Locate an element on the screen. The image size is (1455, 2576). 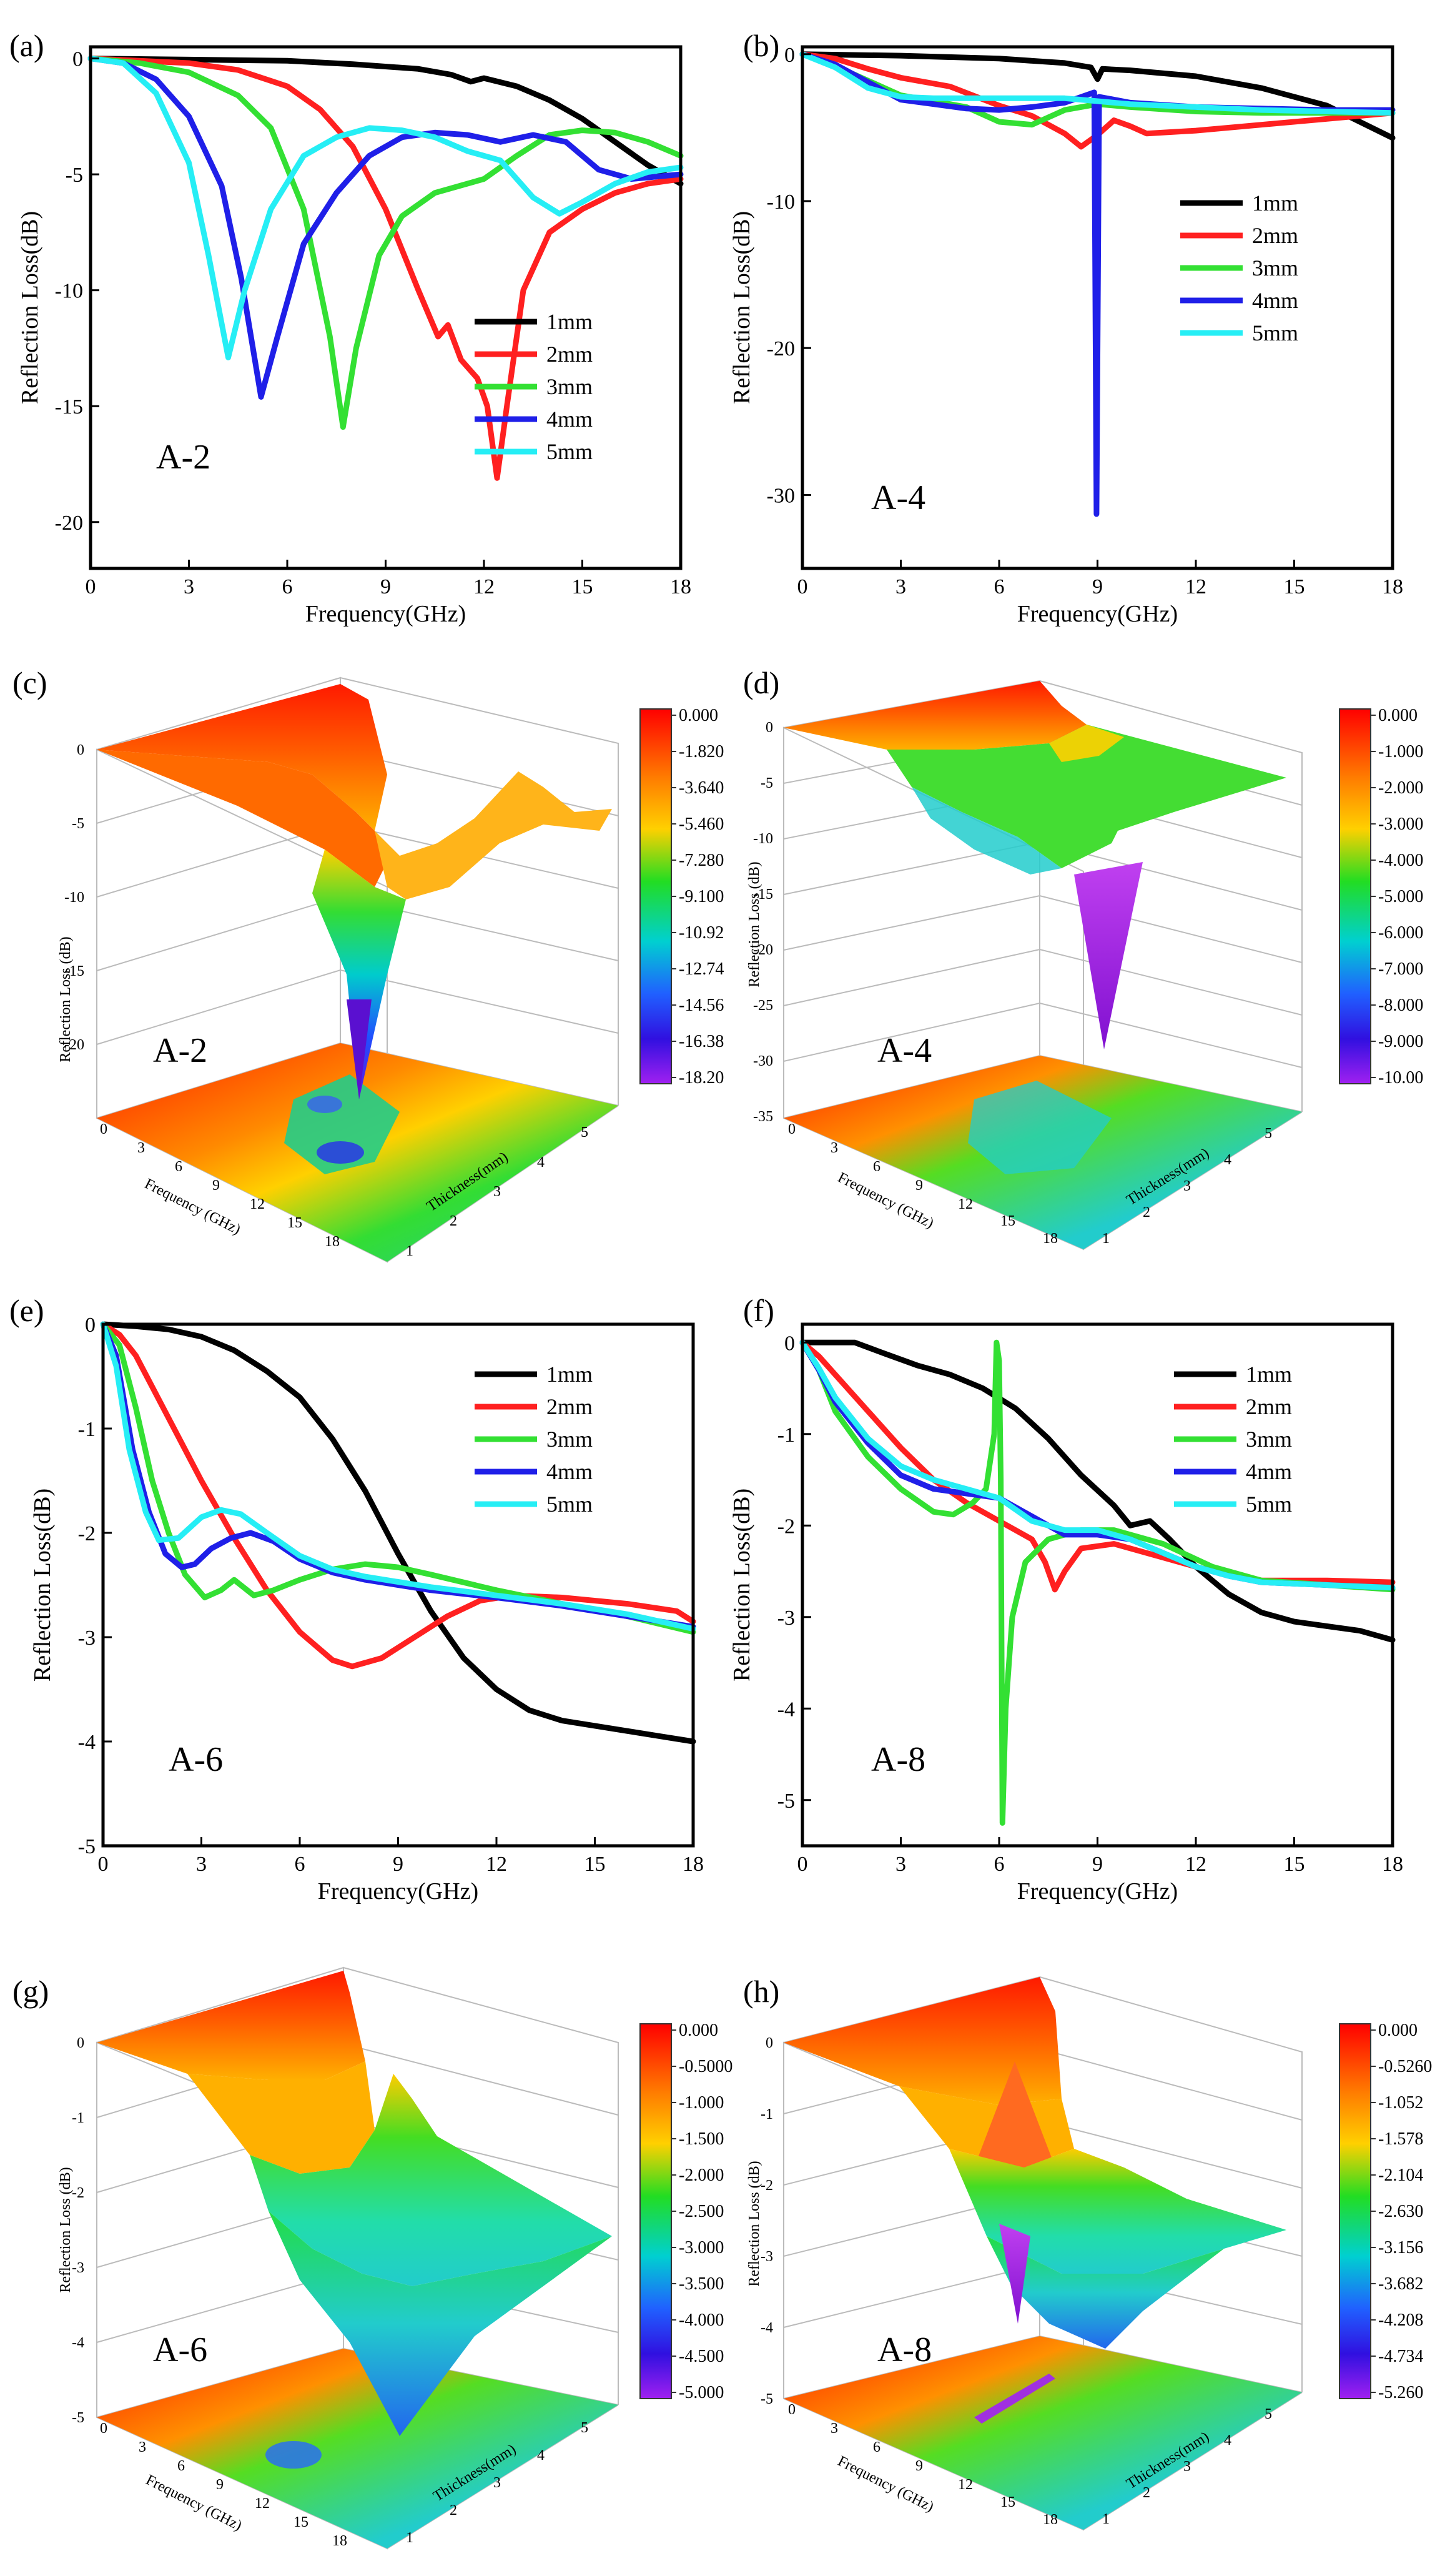
surface-g-yticks: 1 2 3 4 5 is located at coordinates (497, 2483).